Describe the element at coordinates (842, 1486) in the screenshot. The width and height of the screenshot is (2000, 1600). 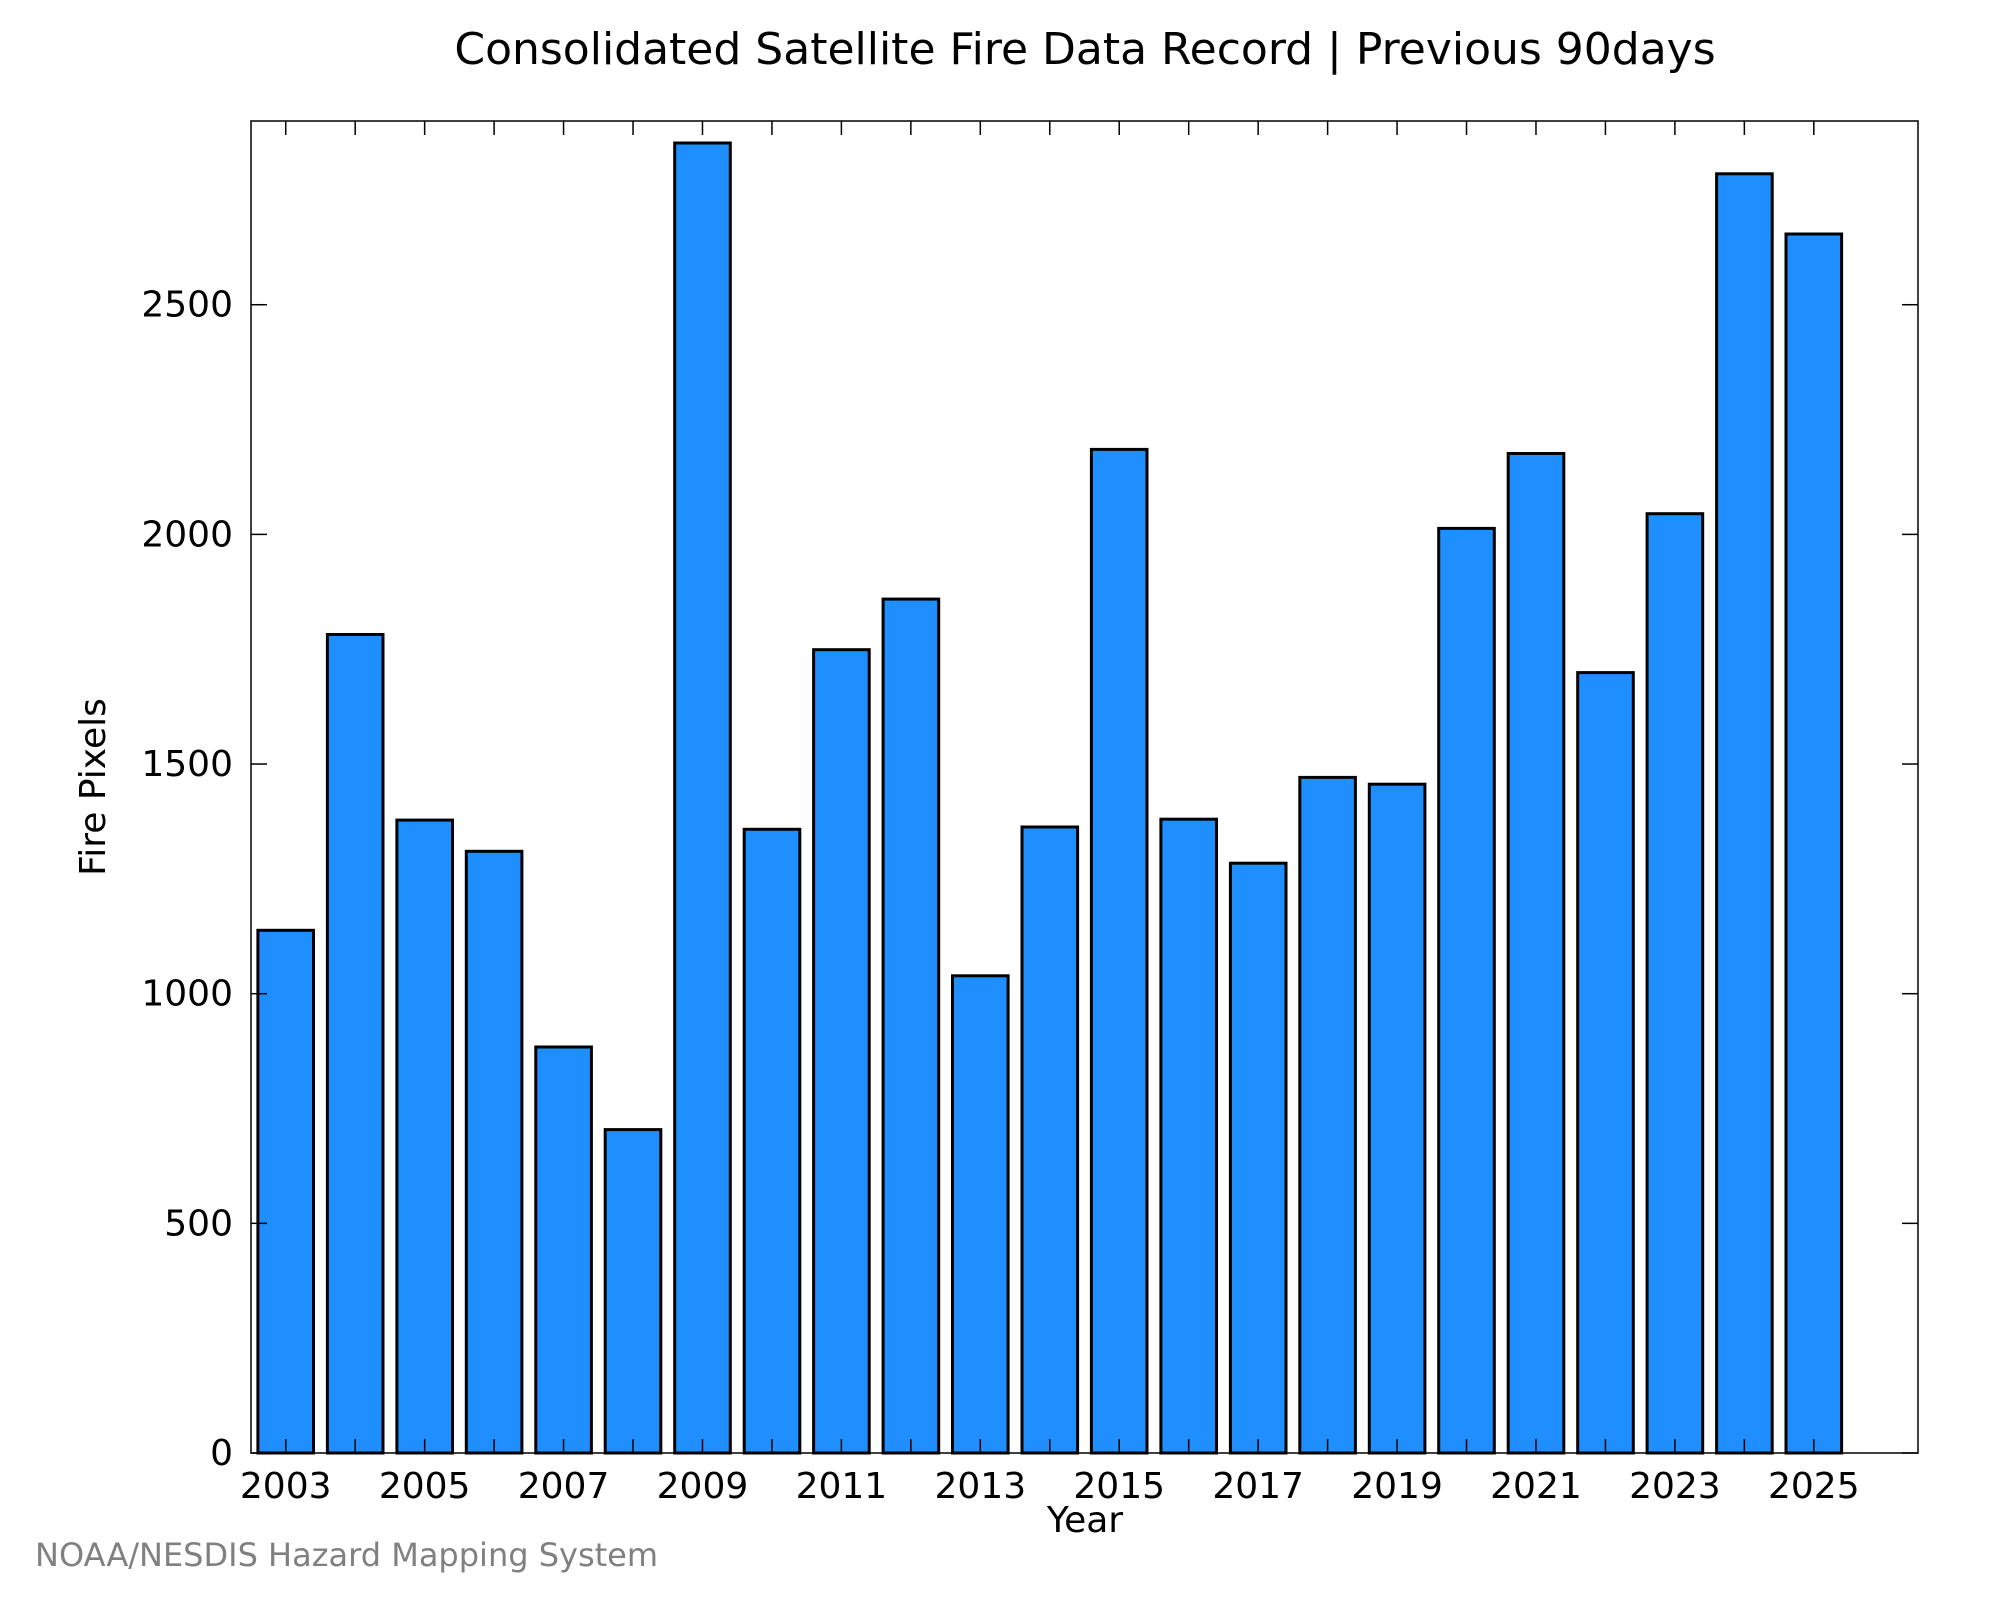
I see `x-tick-label-2011: 2011` at that location.